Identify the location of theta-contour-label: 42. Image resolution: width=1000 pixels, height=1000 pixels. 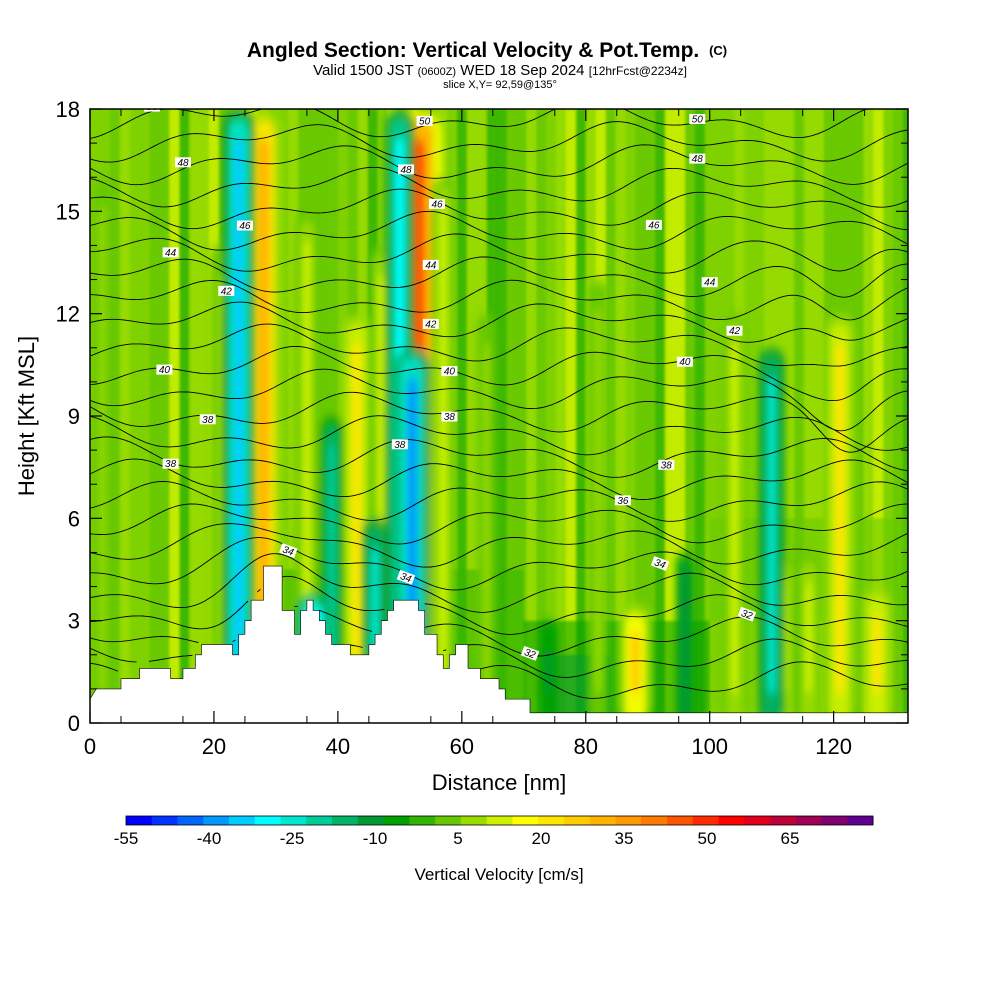
(430, 324).